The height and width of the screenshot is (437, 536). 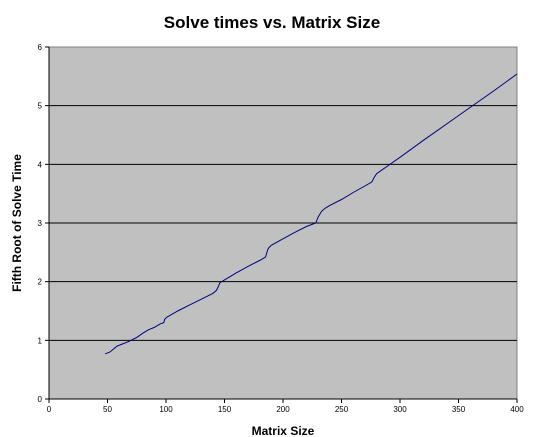 What do you see at coordinates (44, 223) in the screenshot?
I see `y-axis: 0 1 2 3 4 5 6` at bounding box center [44, 223].